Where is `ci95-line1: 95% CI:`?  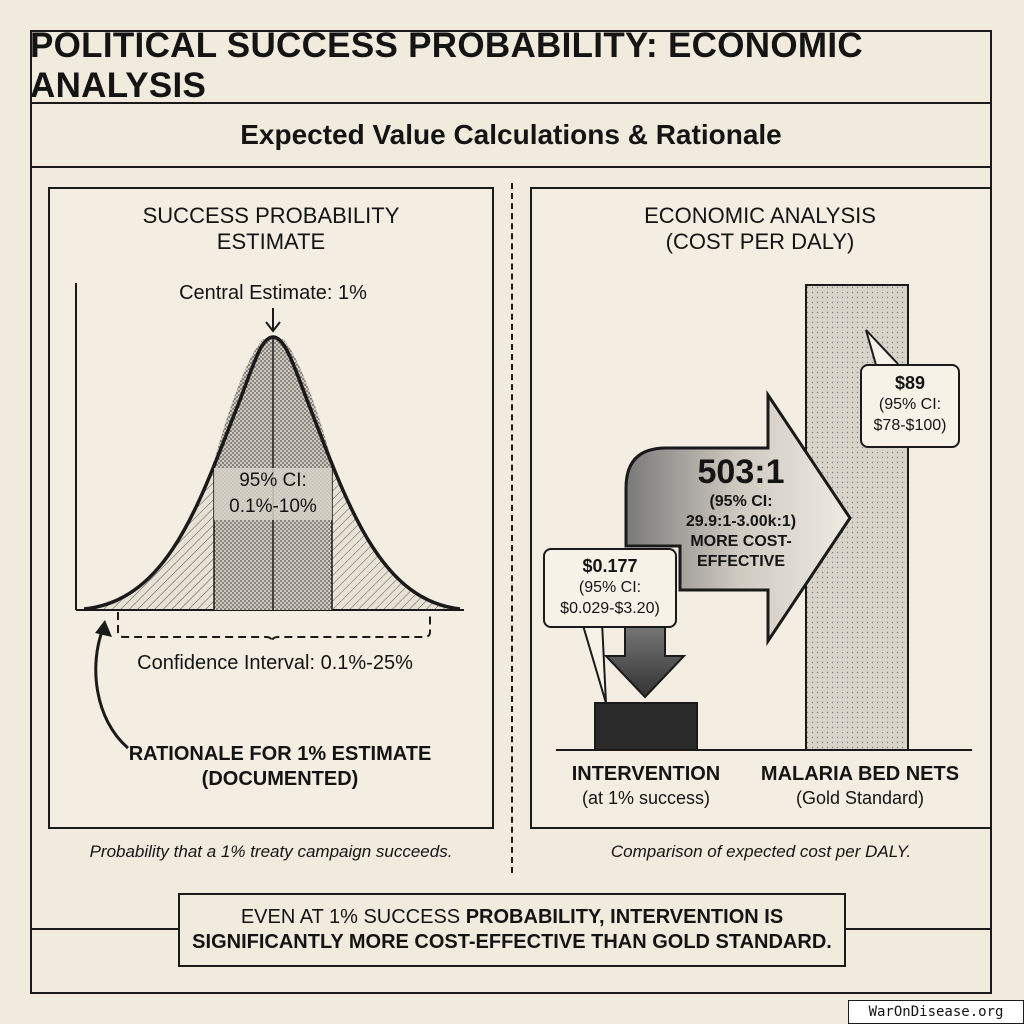 ci95-line1: 95% CI: is located at coordinates (273, 480).